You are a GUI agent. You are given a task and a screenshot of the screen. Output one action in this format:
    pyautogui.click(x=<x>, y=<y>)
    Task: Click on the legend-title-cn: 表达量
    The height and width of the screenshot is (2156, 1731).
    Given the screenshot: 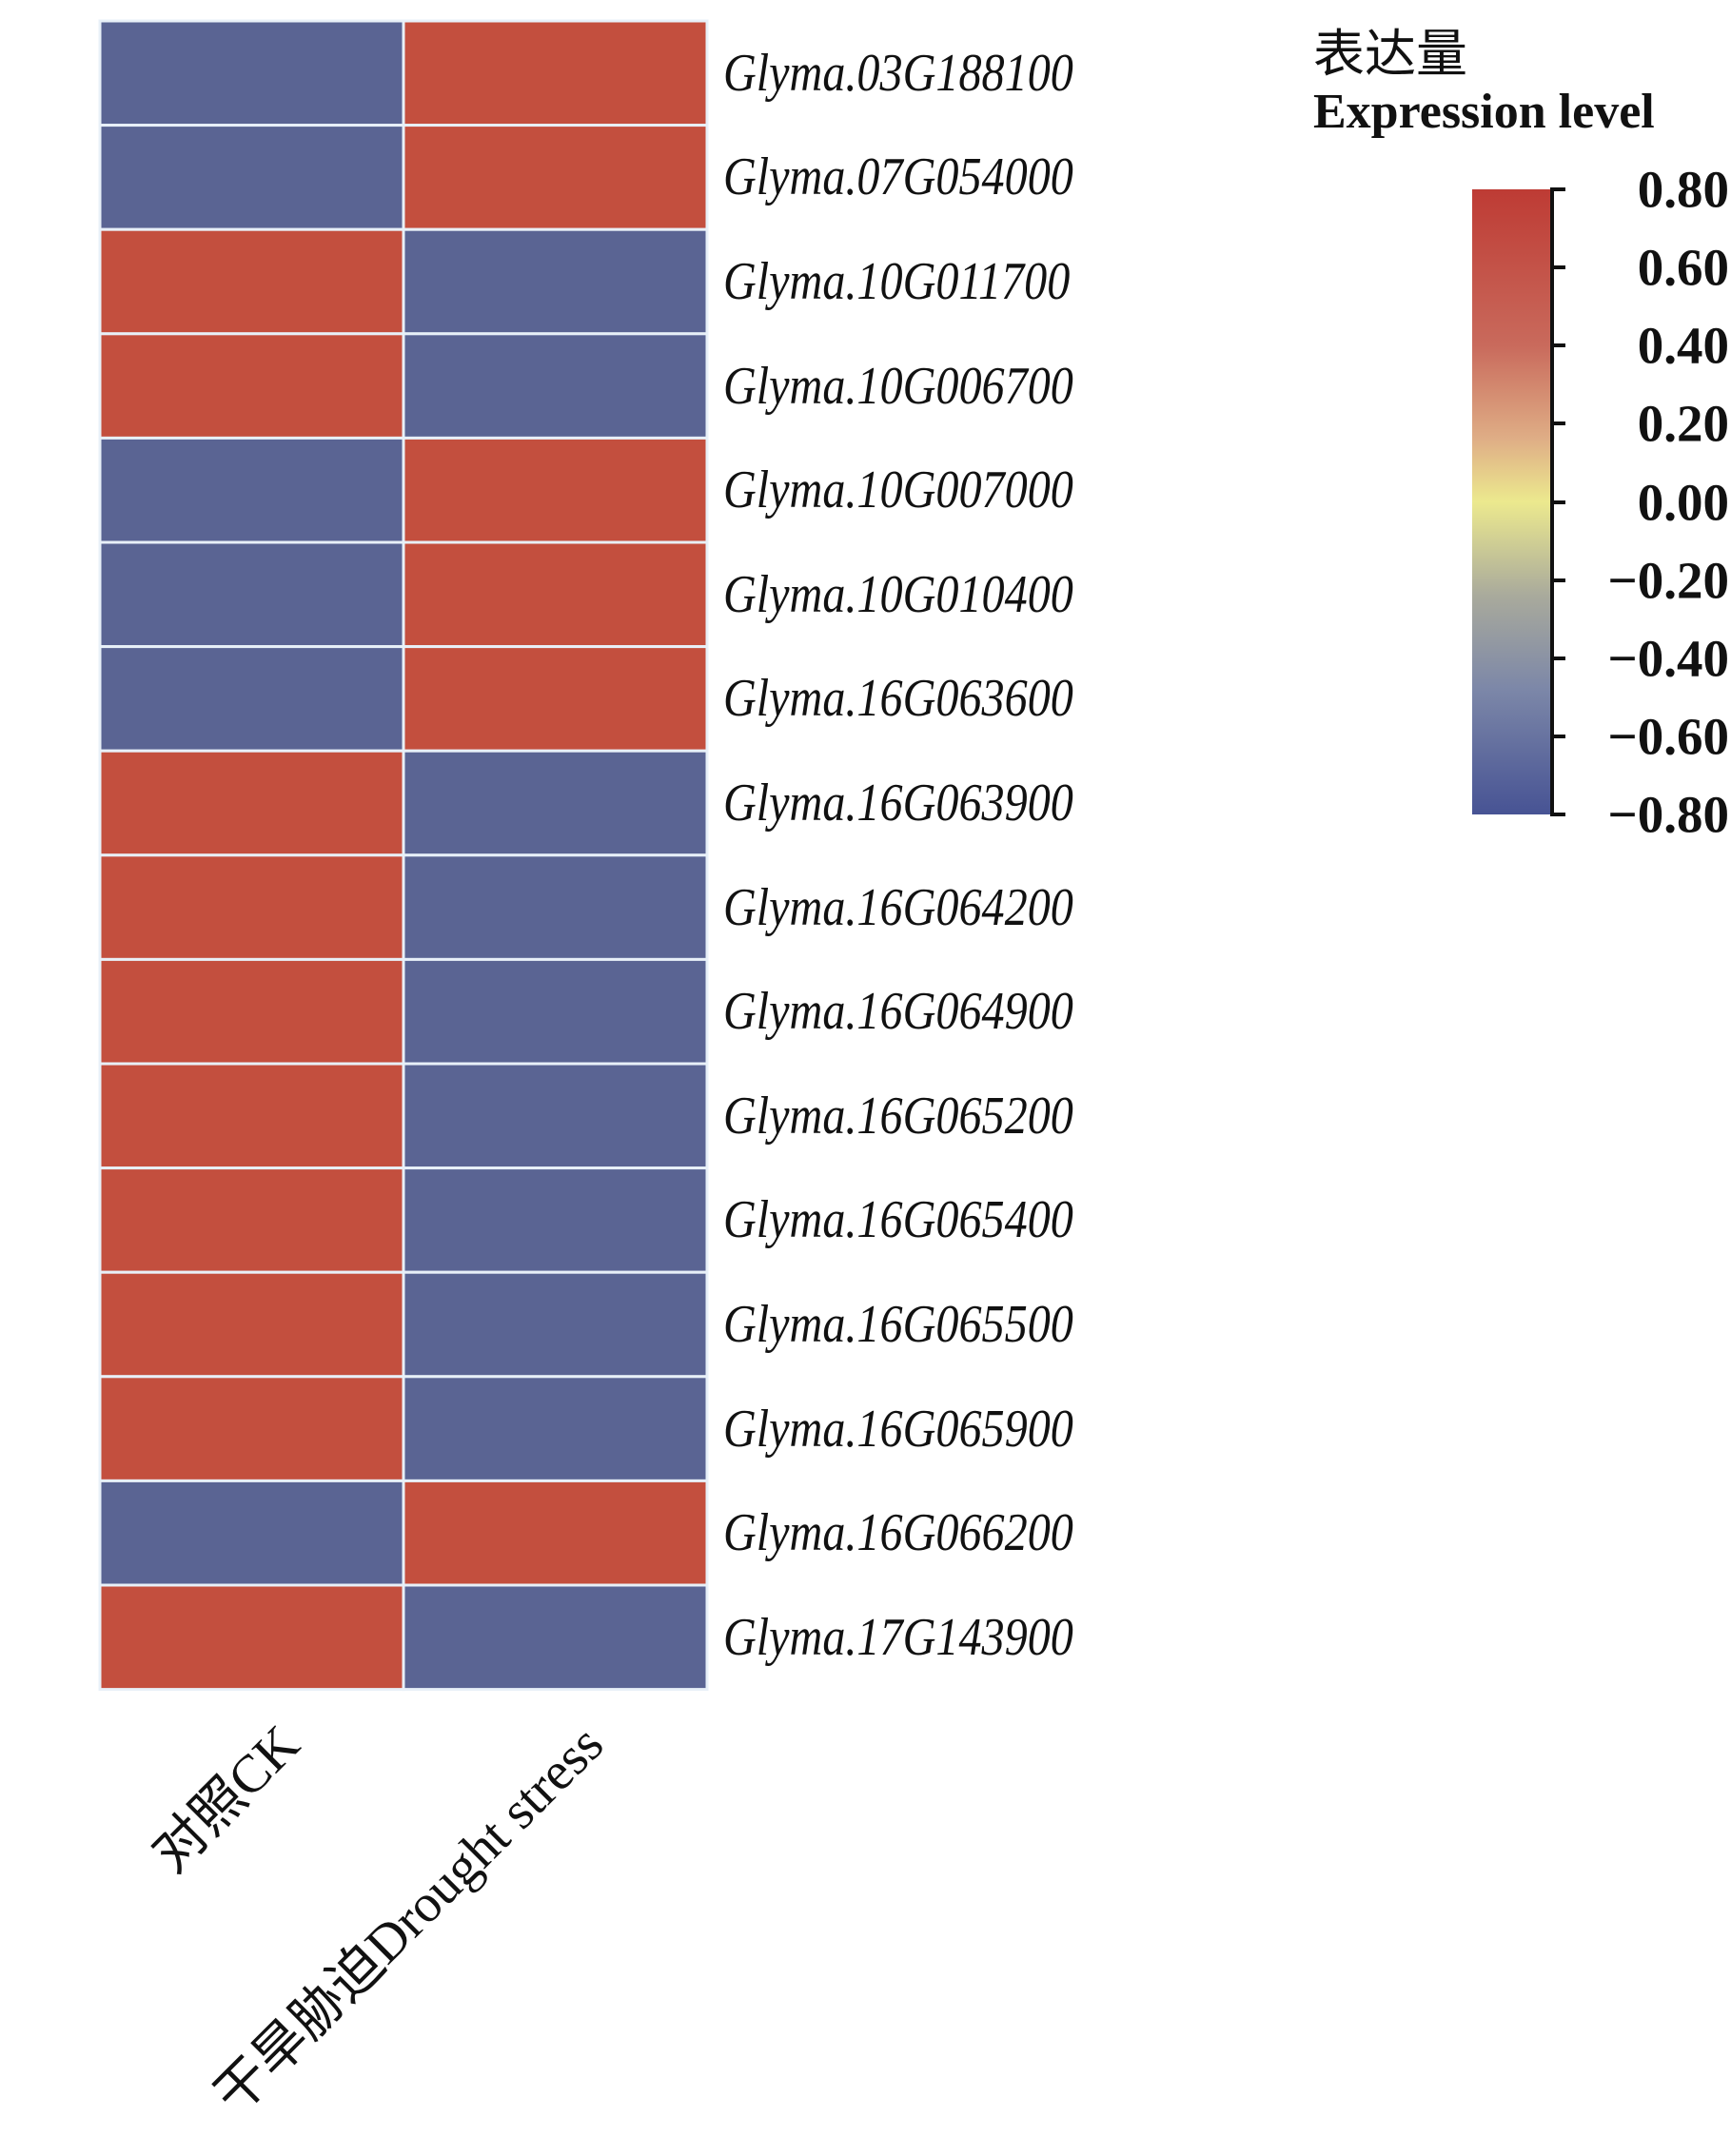 What is the action you would take?
    pyautogui.click(x=1390, y=54)
    